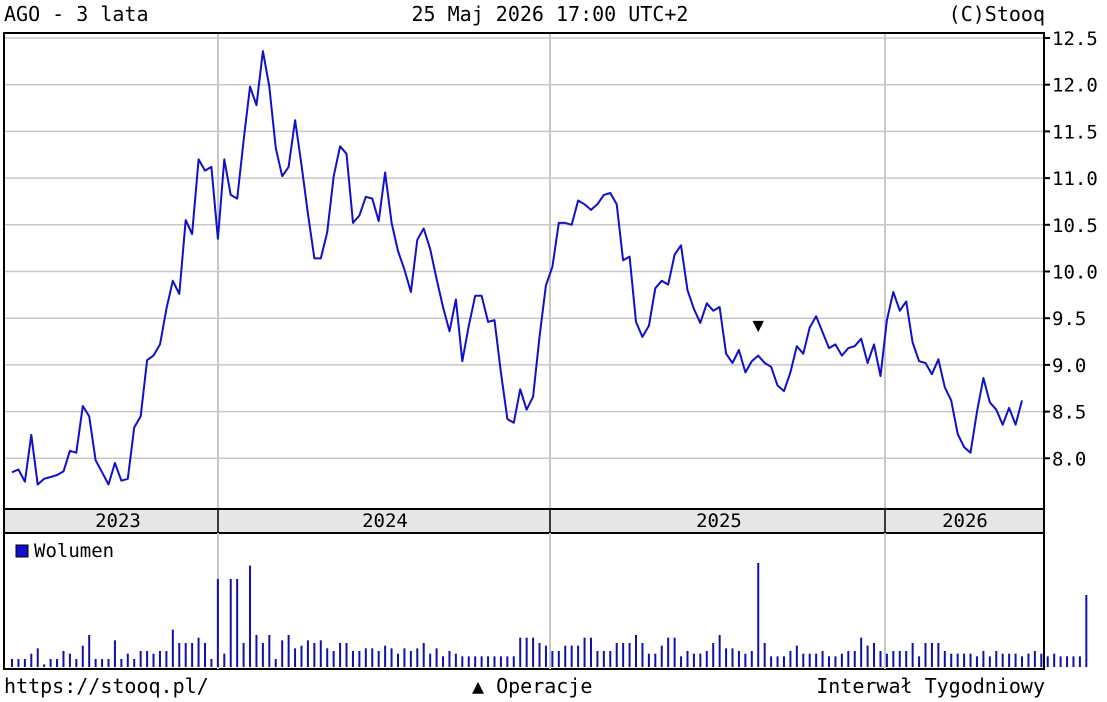 The width and height of the screenshot is (1107, 702). Describe the element at coordinates (106, 686) in the screenshot. I see `source-url-link: https://stooq.pl/` at that location.